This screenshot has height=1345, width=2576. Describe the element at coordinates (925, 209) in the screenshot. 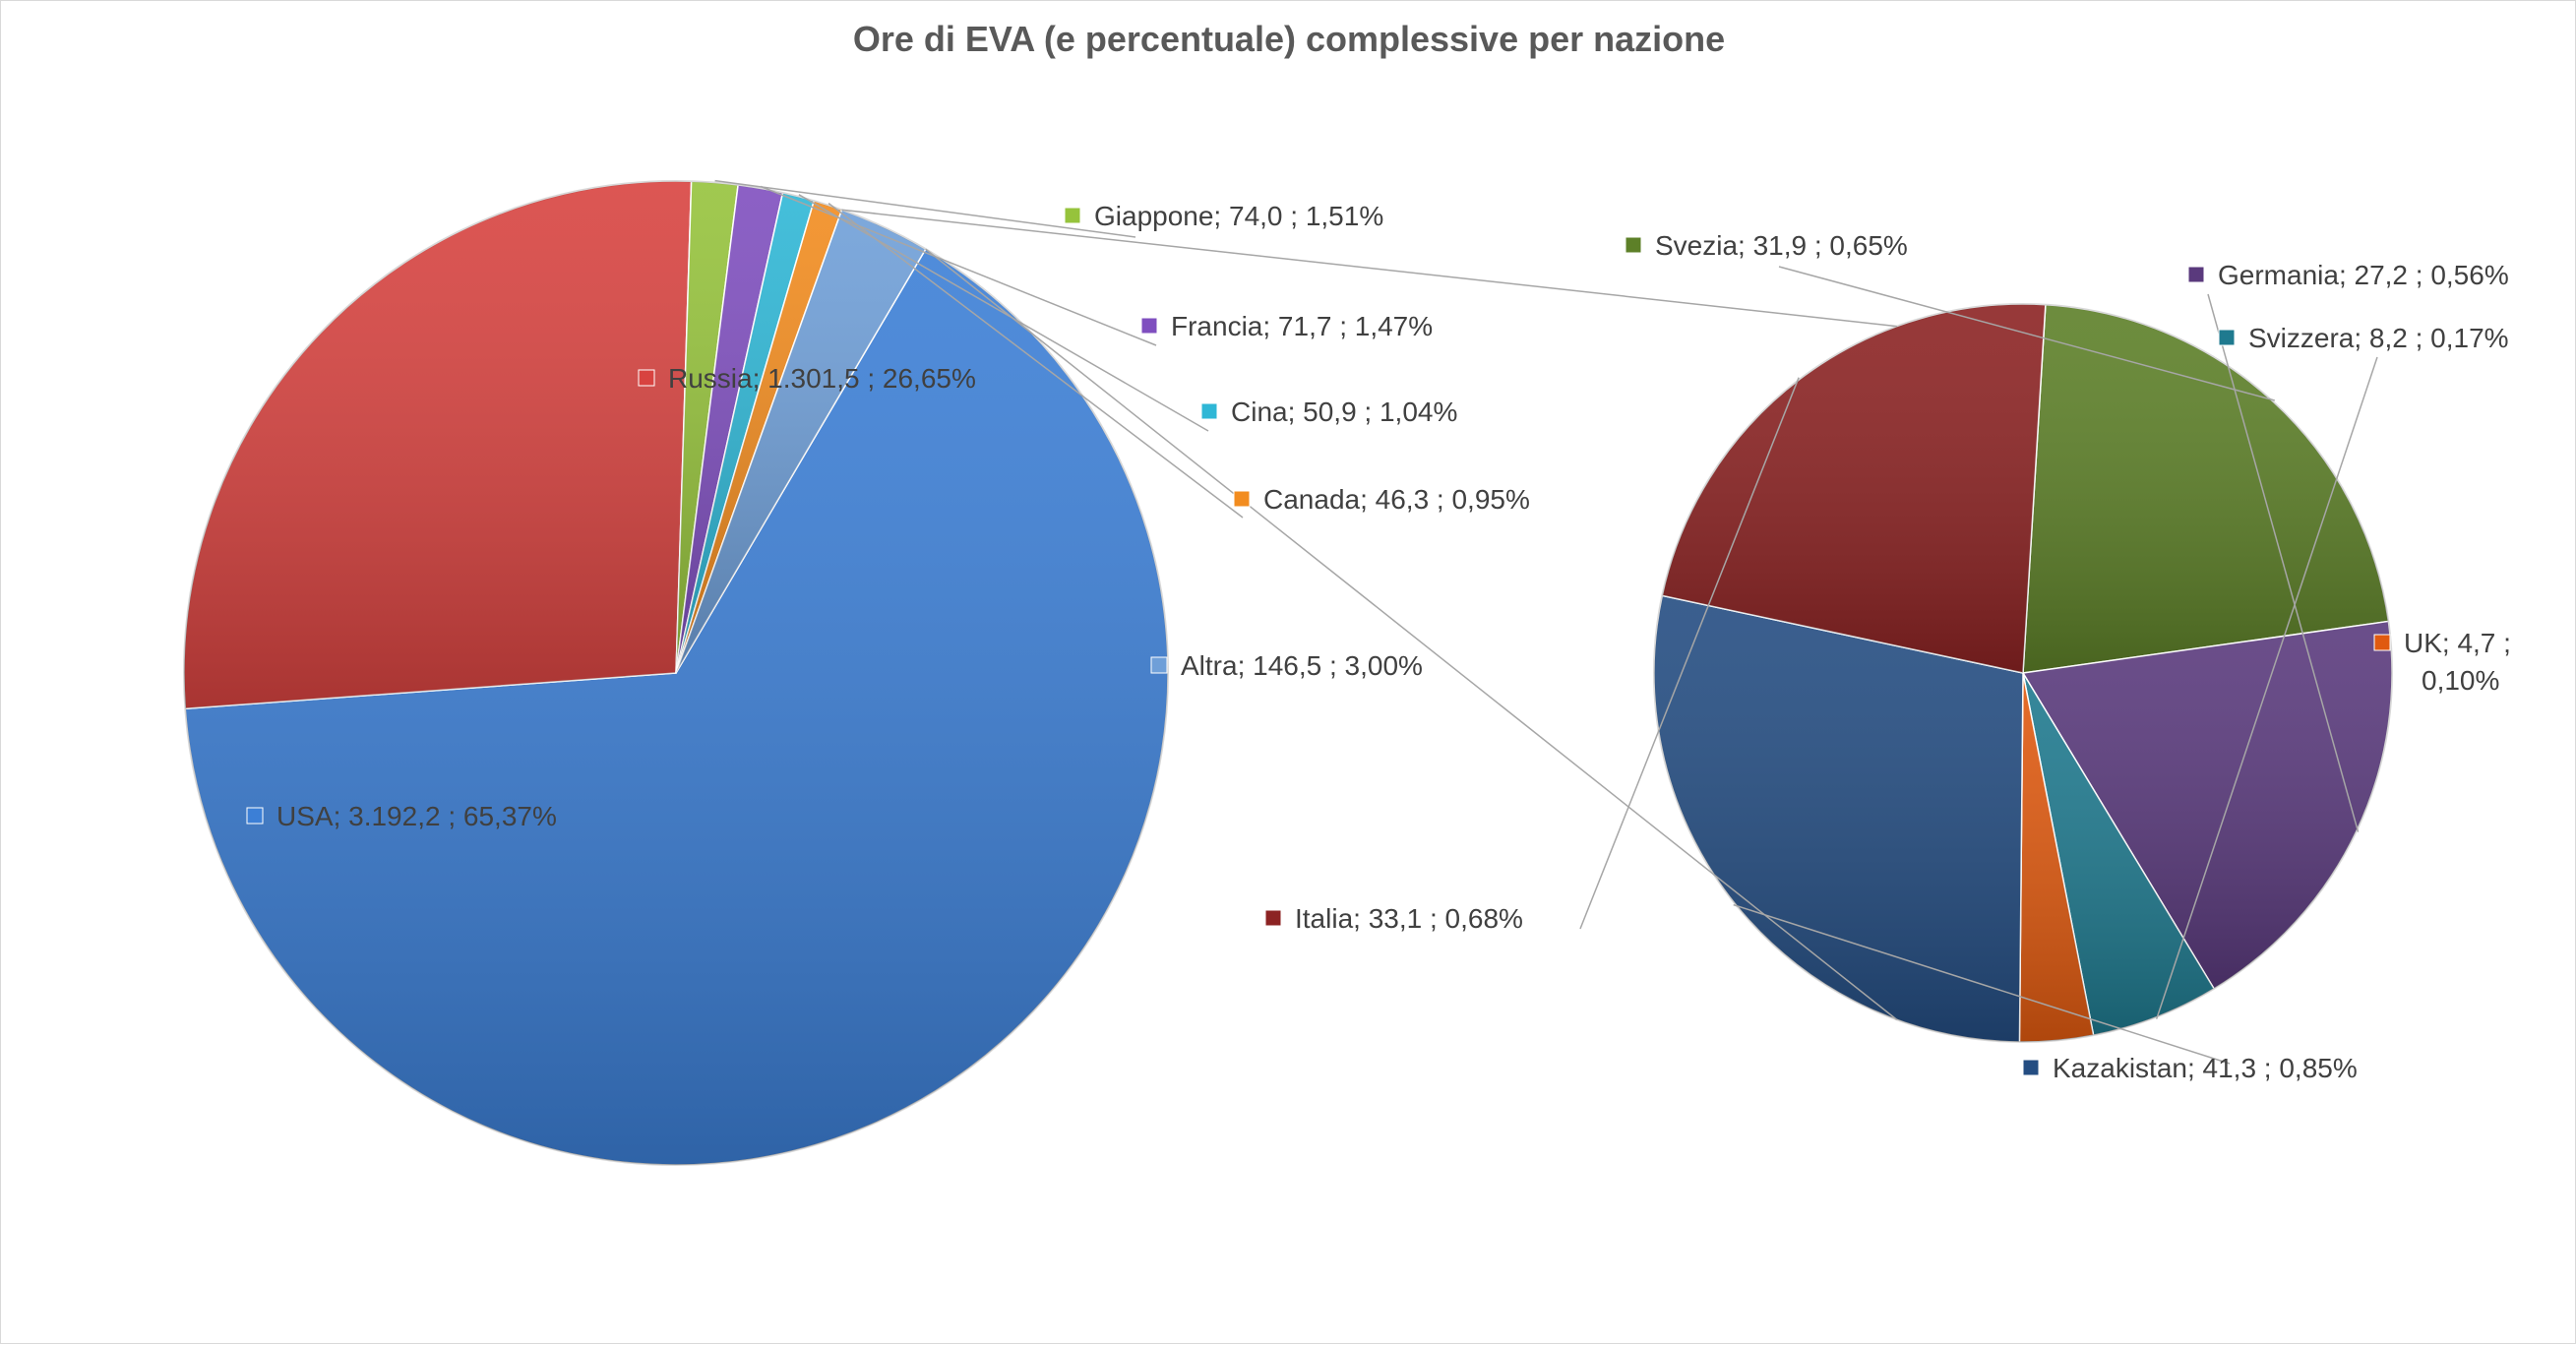

I see `primary-leader-line-giappone` at that location.